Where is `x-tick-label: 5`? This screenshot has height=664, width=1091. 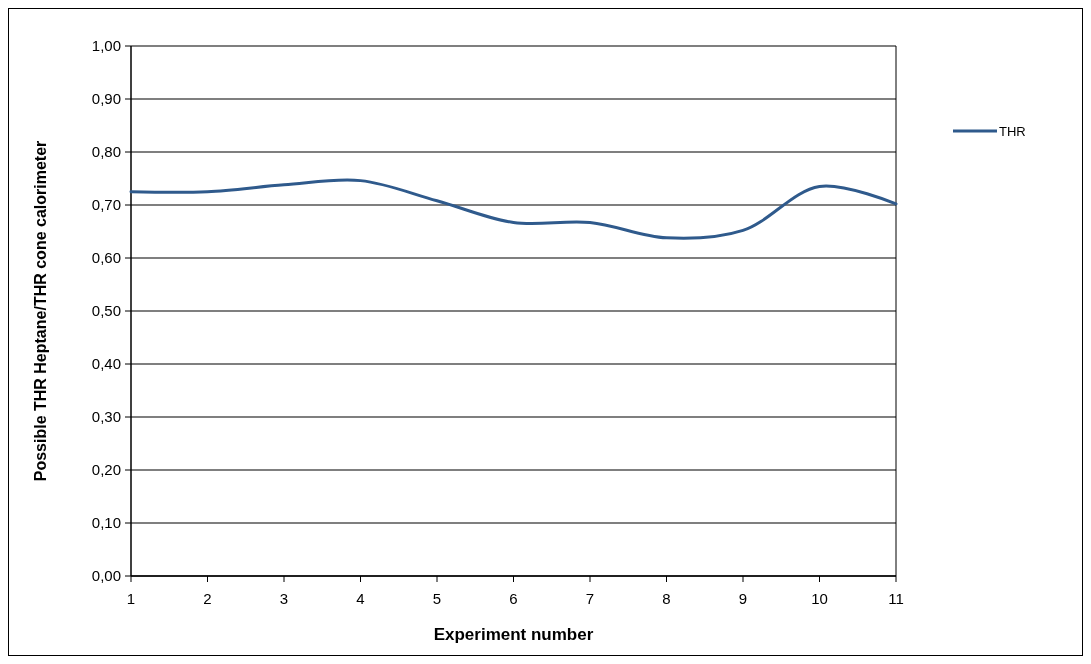 x-tick-label: 5 is located at coordinates (437, 598).